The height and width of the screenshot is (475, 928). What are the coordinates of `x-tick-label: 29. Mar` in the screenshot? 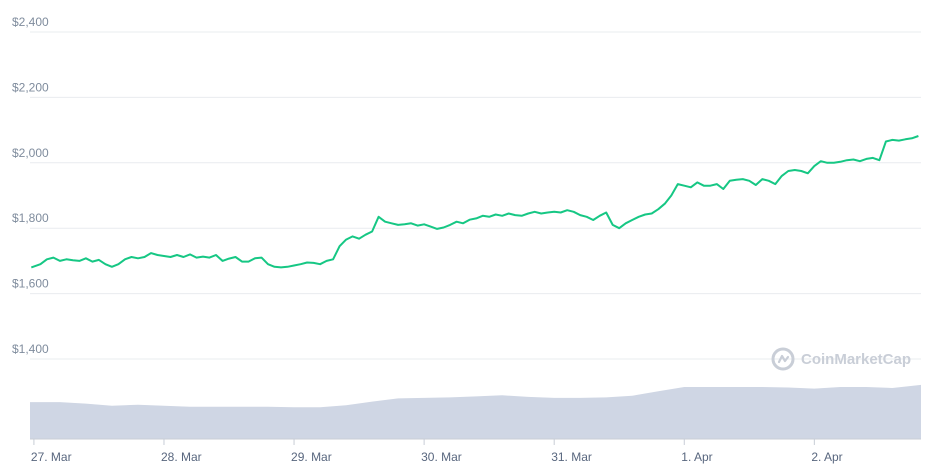 It's located at (311, 457).